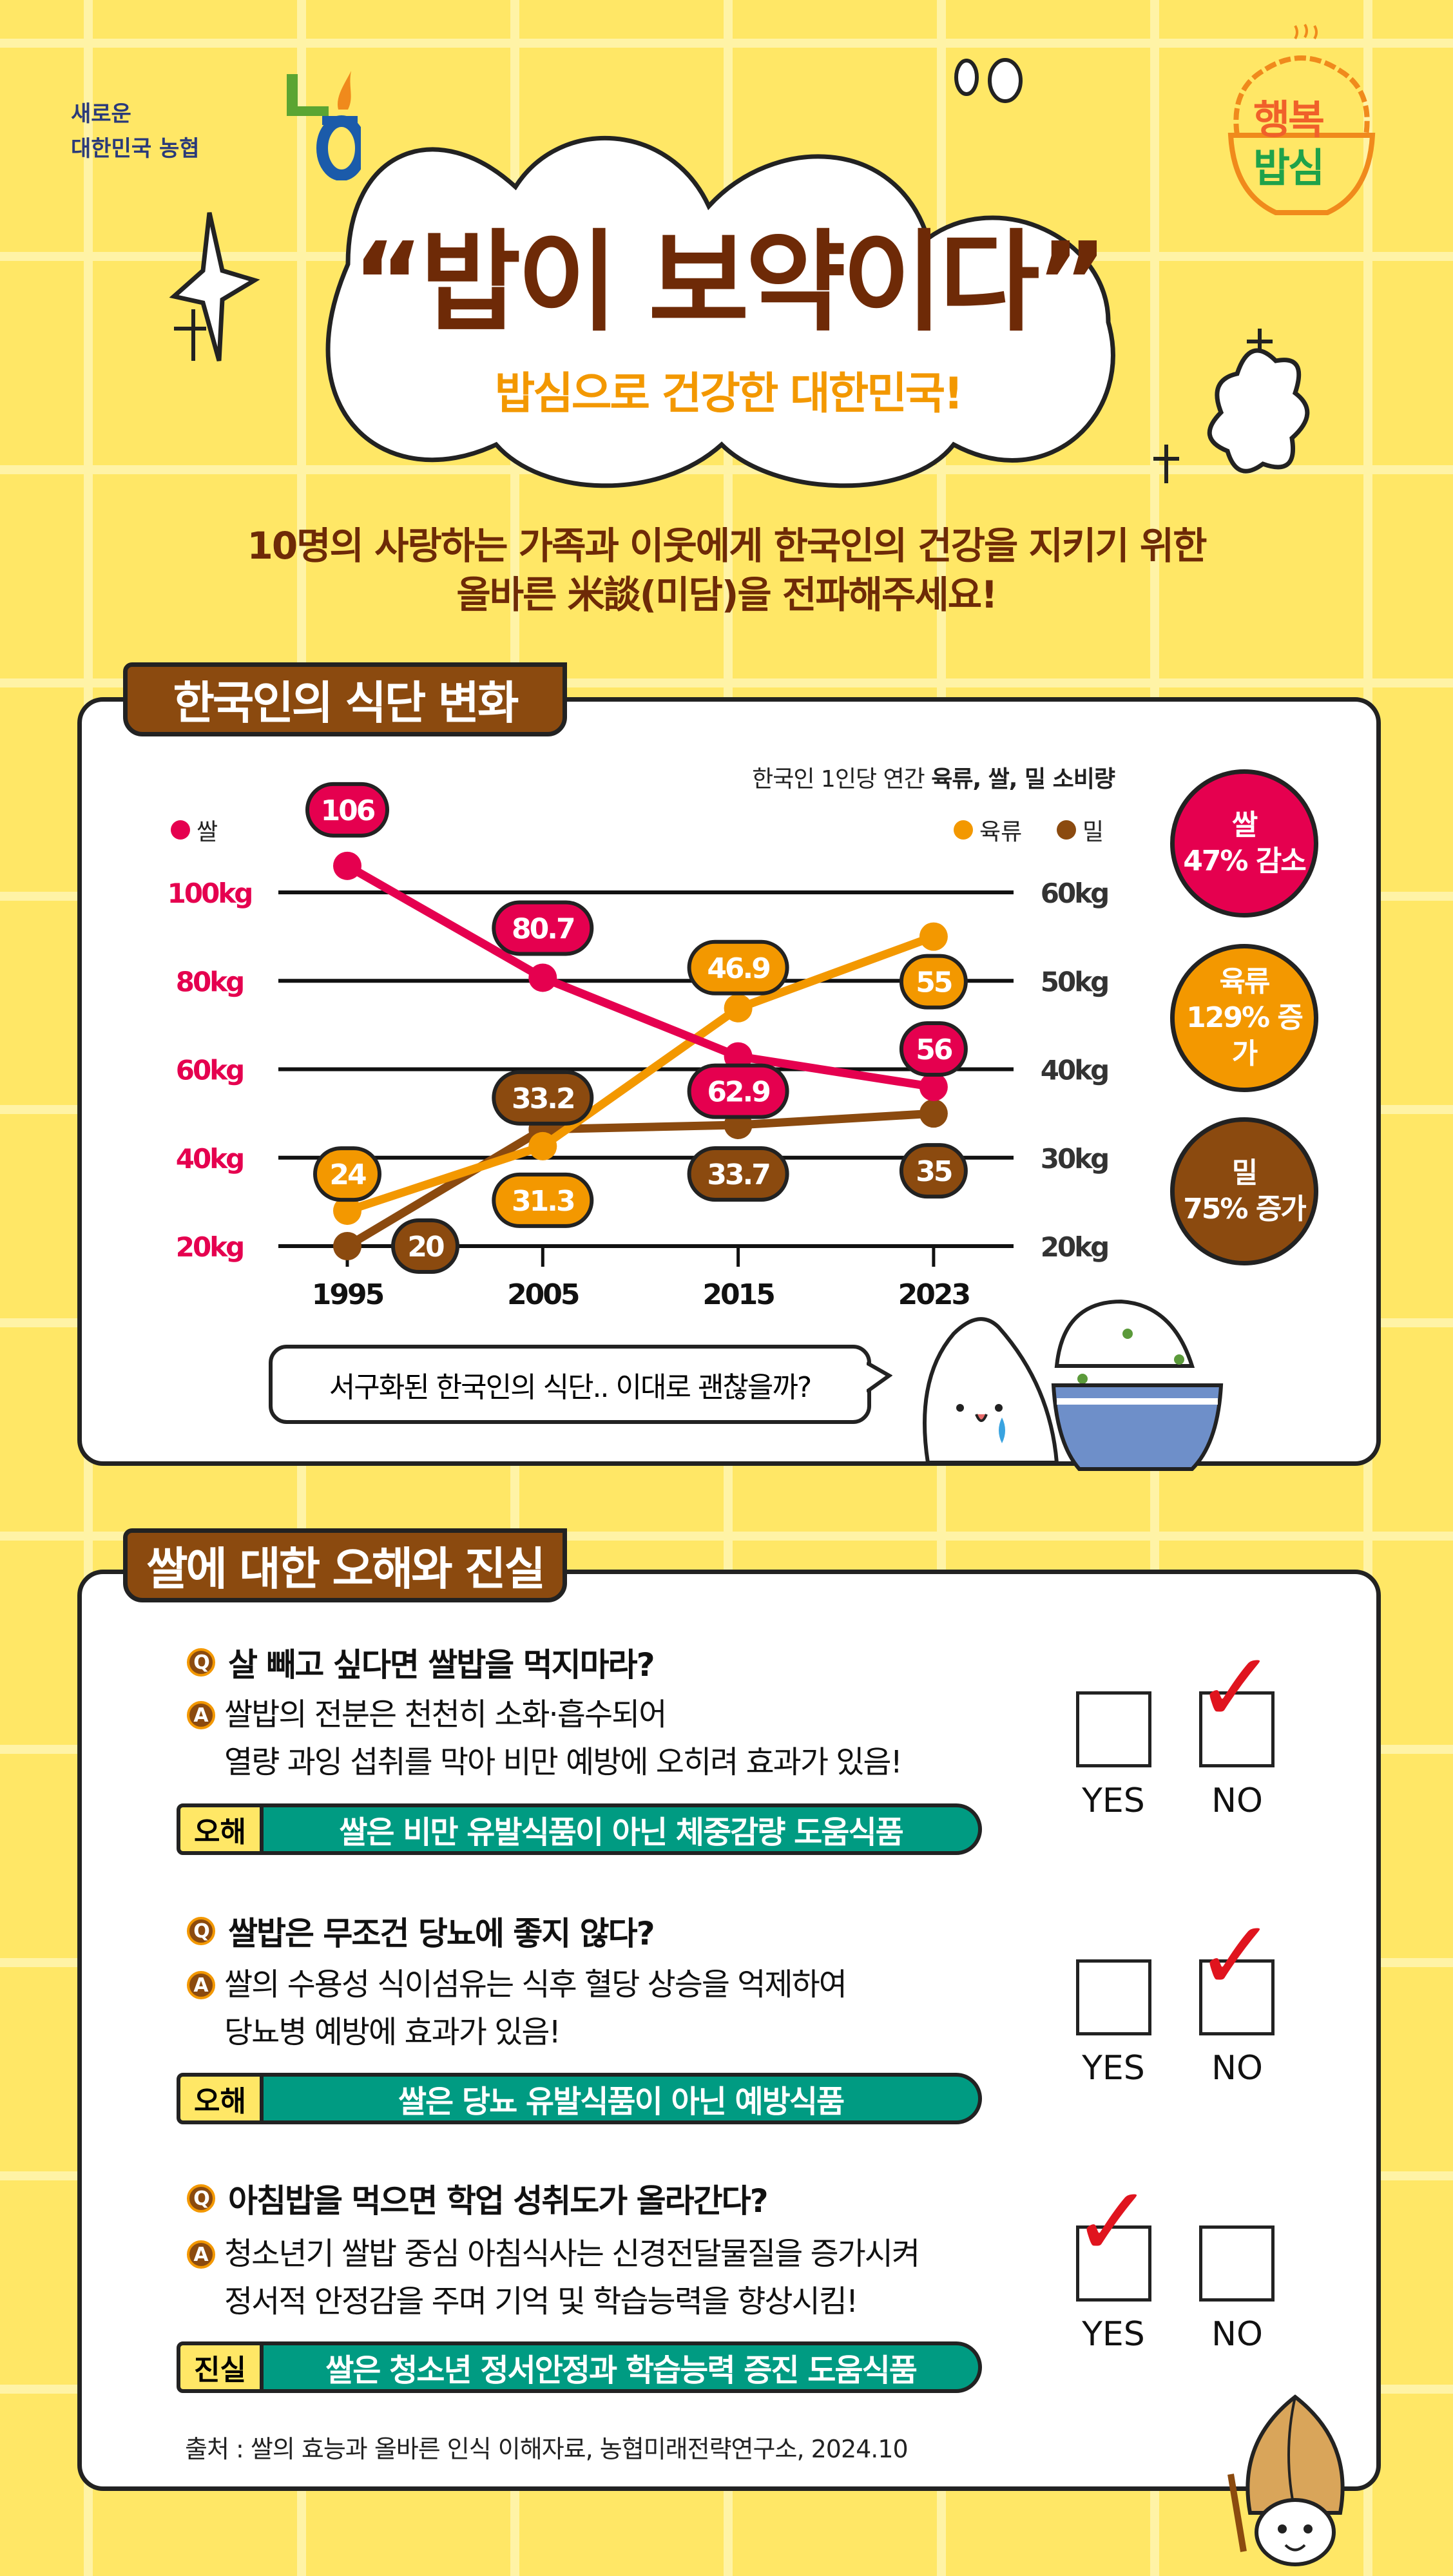 The height and width of the screenshot is (2576, 1453). Describe the element at coordinates (563, 1762) in the screenshot. I see `answer-1-line2: 열량 과잉 섭취를 막아 비만 예방에 오히려 효과가 있음!` at that location.